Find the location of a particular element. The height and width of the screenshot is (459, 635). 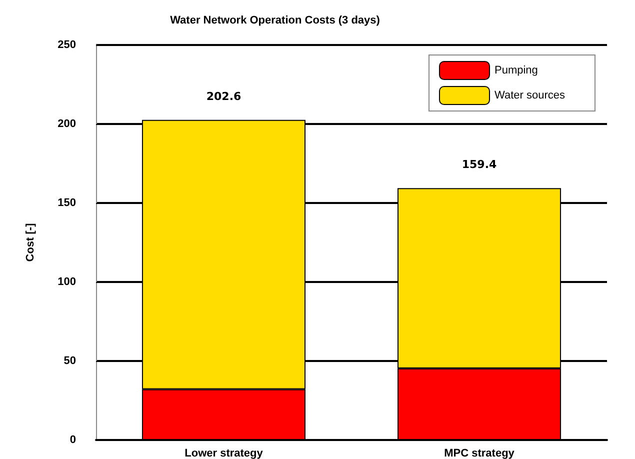

y-tick-label: 50 is located at coordinates (70, 361).